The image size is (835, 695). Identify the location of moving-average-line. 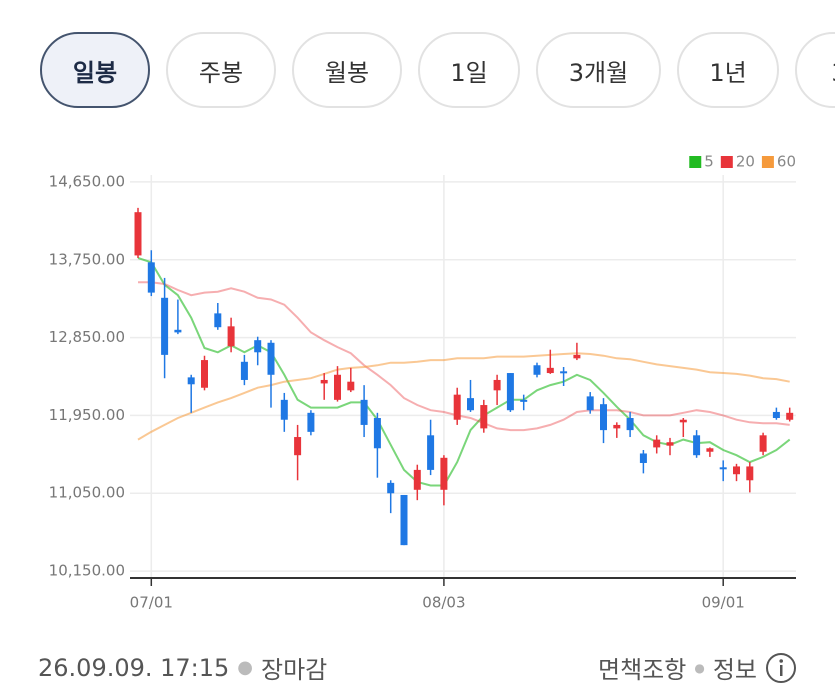
(463, 396).